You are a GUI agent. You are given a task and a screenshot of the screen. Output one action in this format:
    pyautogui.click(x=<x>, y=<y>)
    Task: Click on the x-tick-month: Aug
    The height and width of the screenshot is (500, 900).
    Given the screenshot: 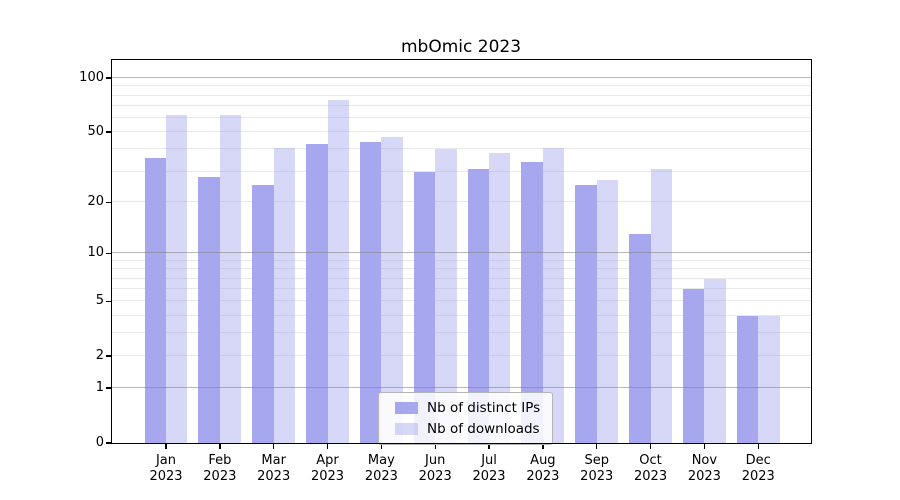 What is the action you would take?
    pyautogui.click(x=543, y=460)
    